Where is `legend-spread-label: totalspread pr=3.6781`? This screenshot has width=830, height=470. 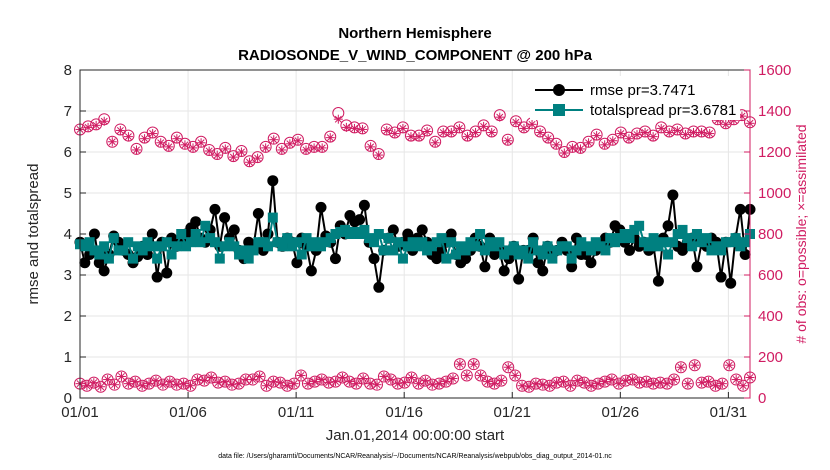
legend-spread-label: totalspread pr=3.6781 is located at coordinates (663, 110).